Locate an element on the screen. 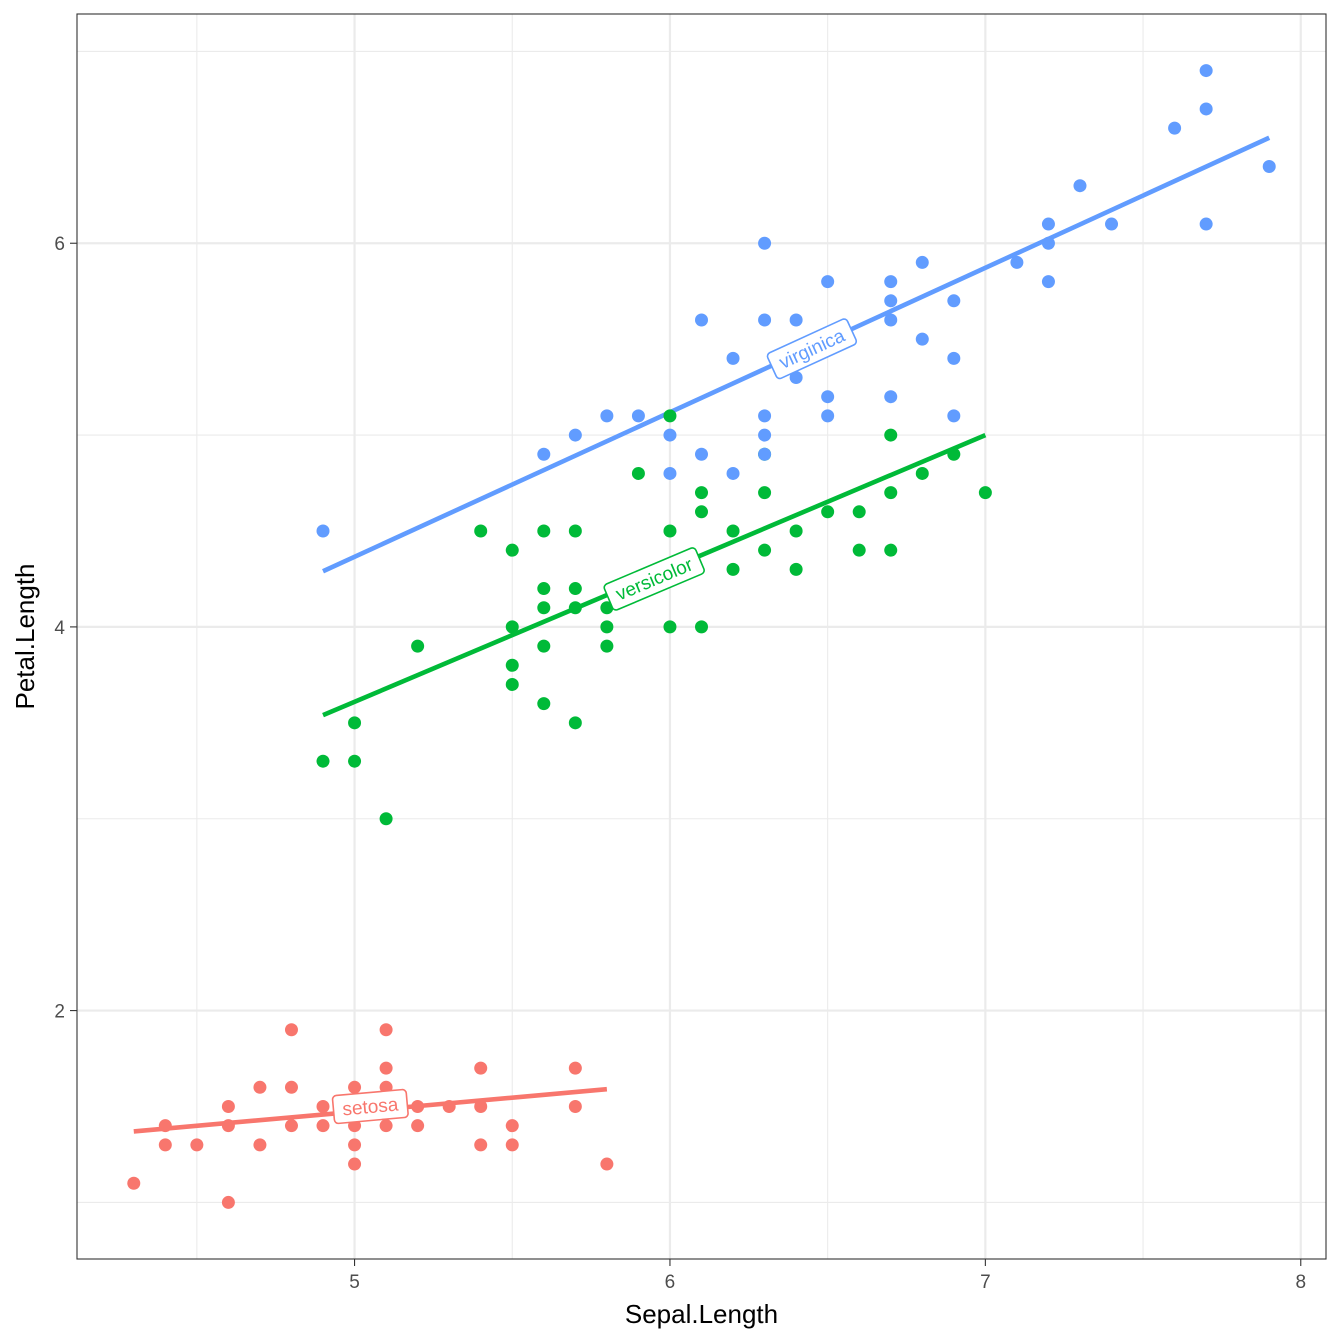 The height and width of the screenshot is (1344, 1344). label-box-setosa is located at coordinates (370, 1106).